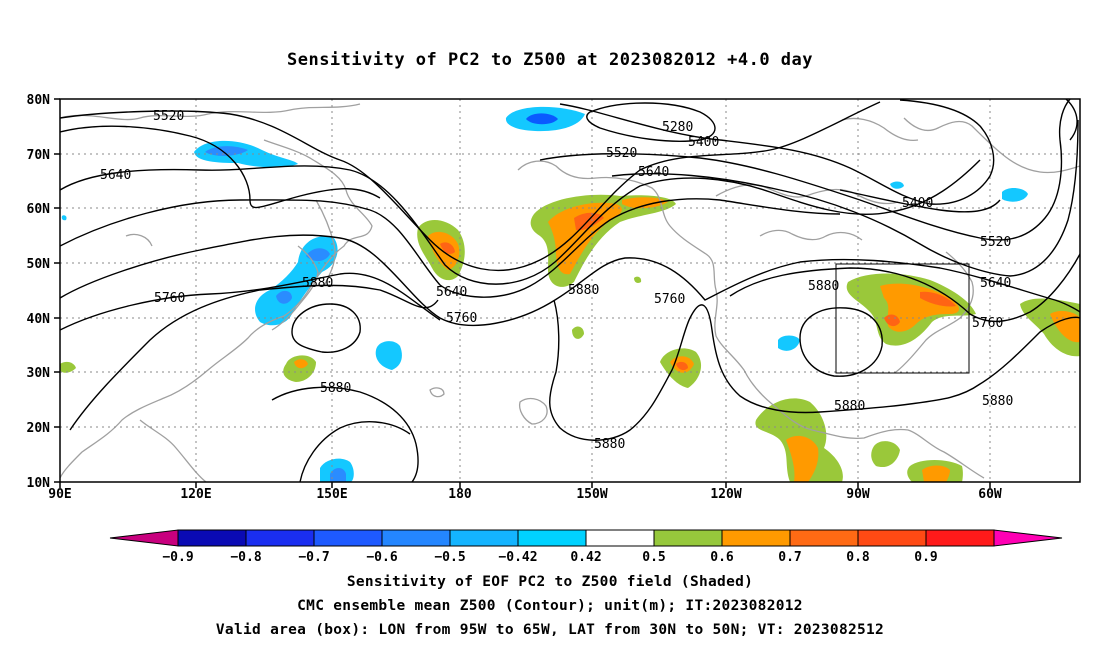 The width and height of the screenshot is (1100, 650). What do you see at coordinates (460, 494) in the screenshot?
I see `lon-label: 180` at bounding box center [460, 494].